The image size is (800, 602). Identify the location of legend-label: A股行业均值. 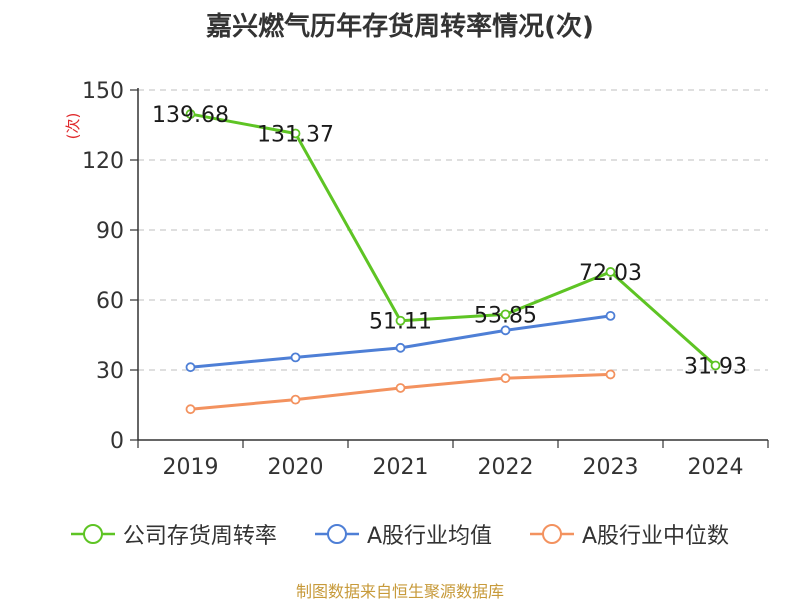
(429, 536).